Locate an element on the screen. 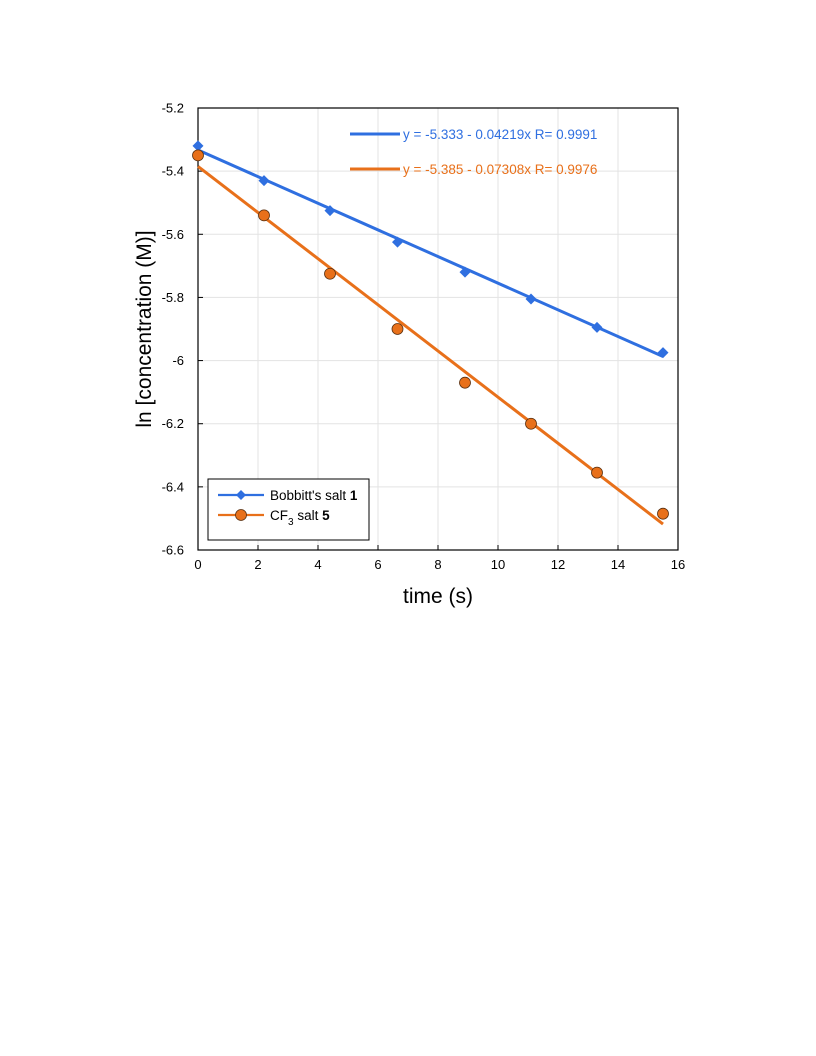 The image size is (816, 1056). legend-subscript: 3 is located at coordinates (291, 522).